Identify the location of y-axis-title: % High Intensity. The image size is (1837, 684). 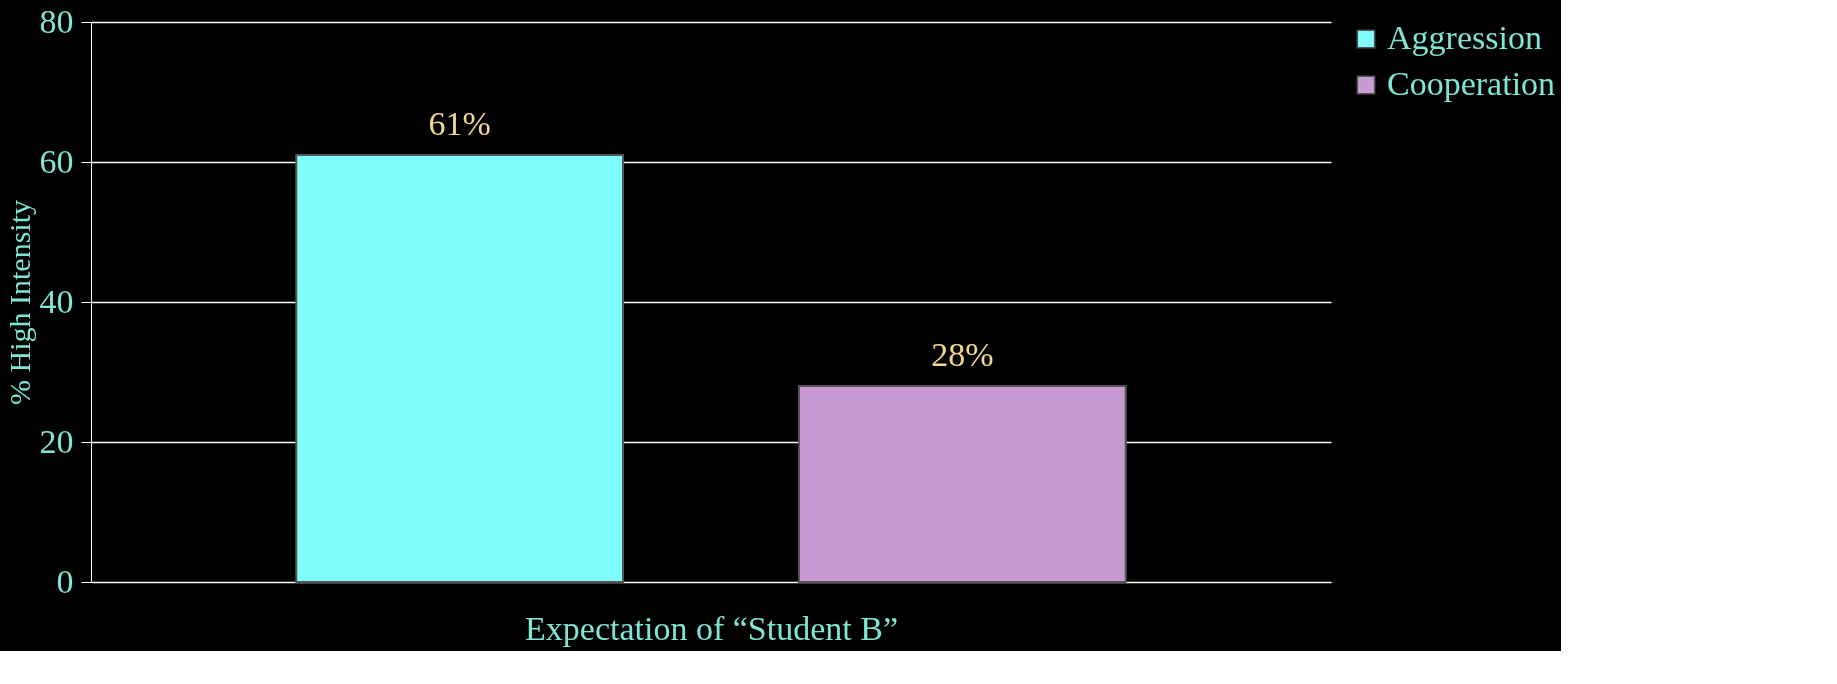
(19, 302).